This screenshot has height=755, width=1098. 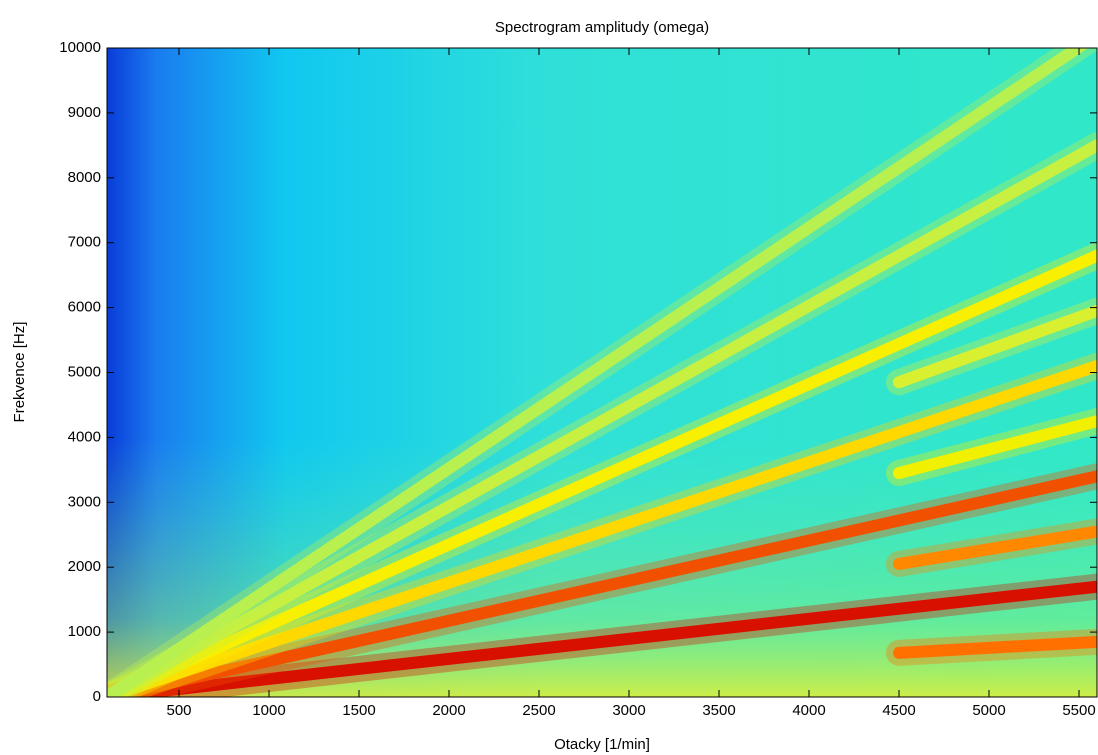 I want to click on y-tick-label: 6000, so click(x=84, y=307).